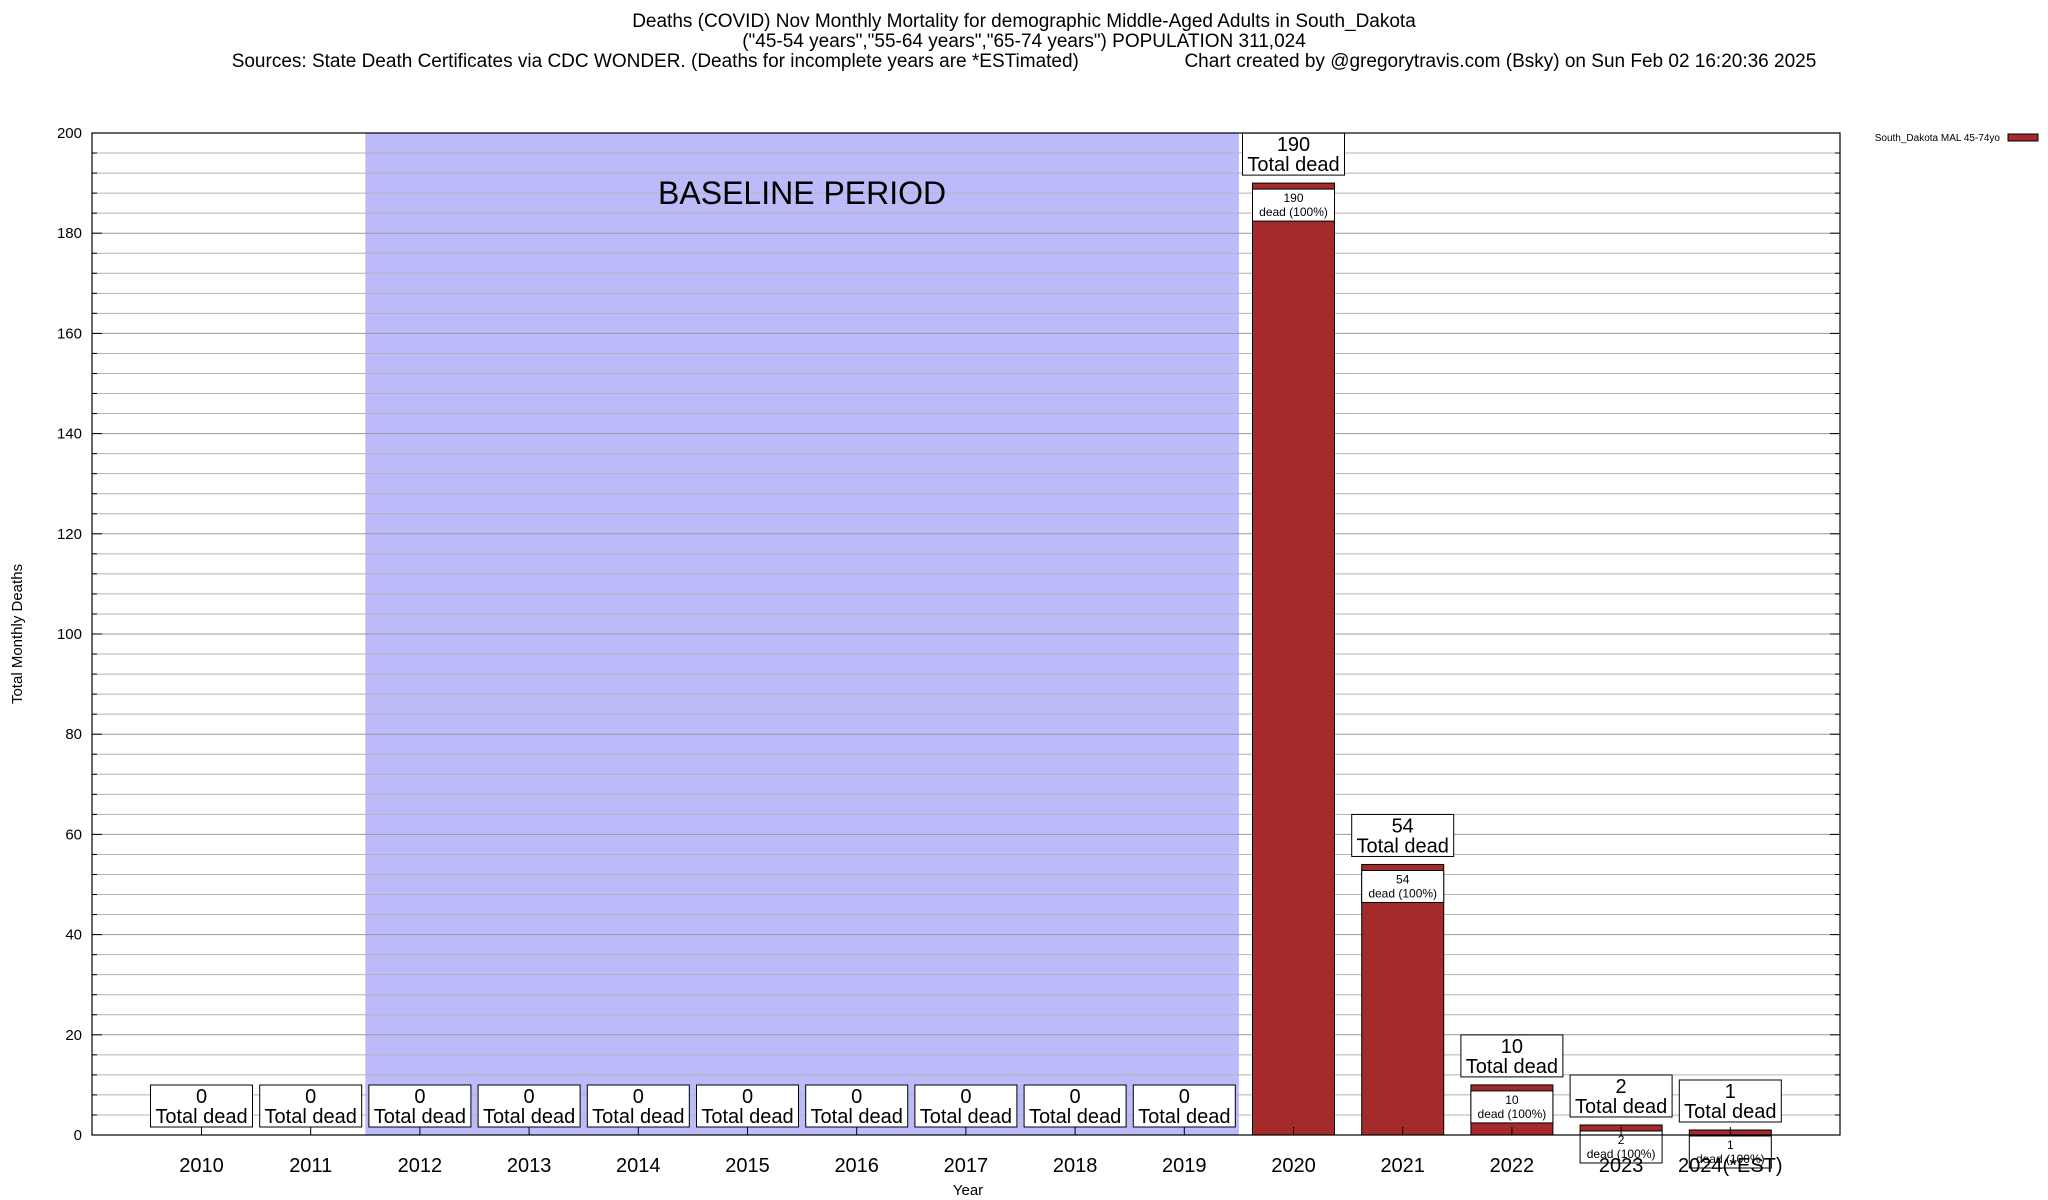 The height and width of the screenshot is (1200, 2048). I want to click on y-tick-label: 180, so click(69, 233).